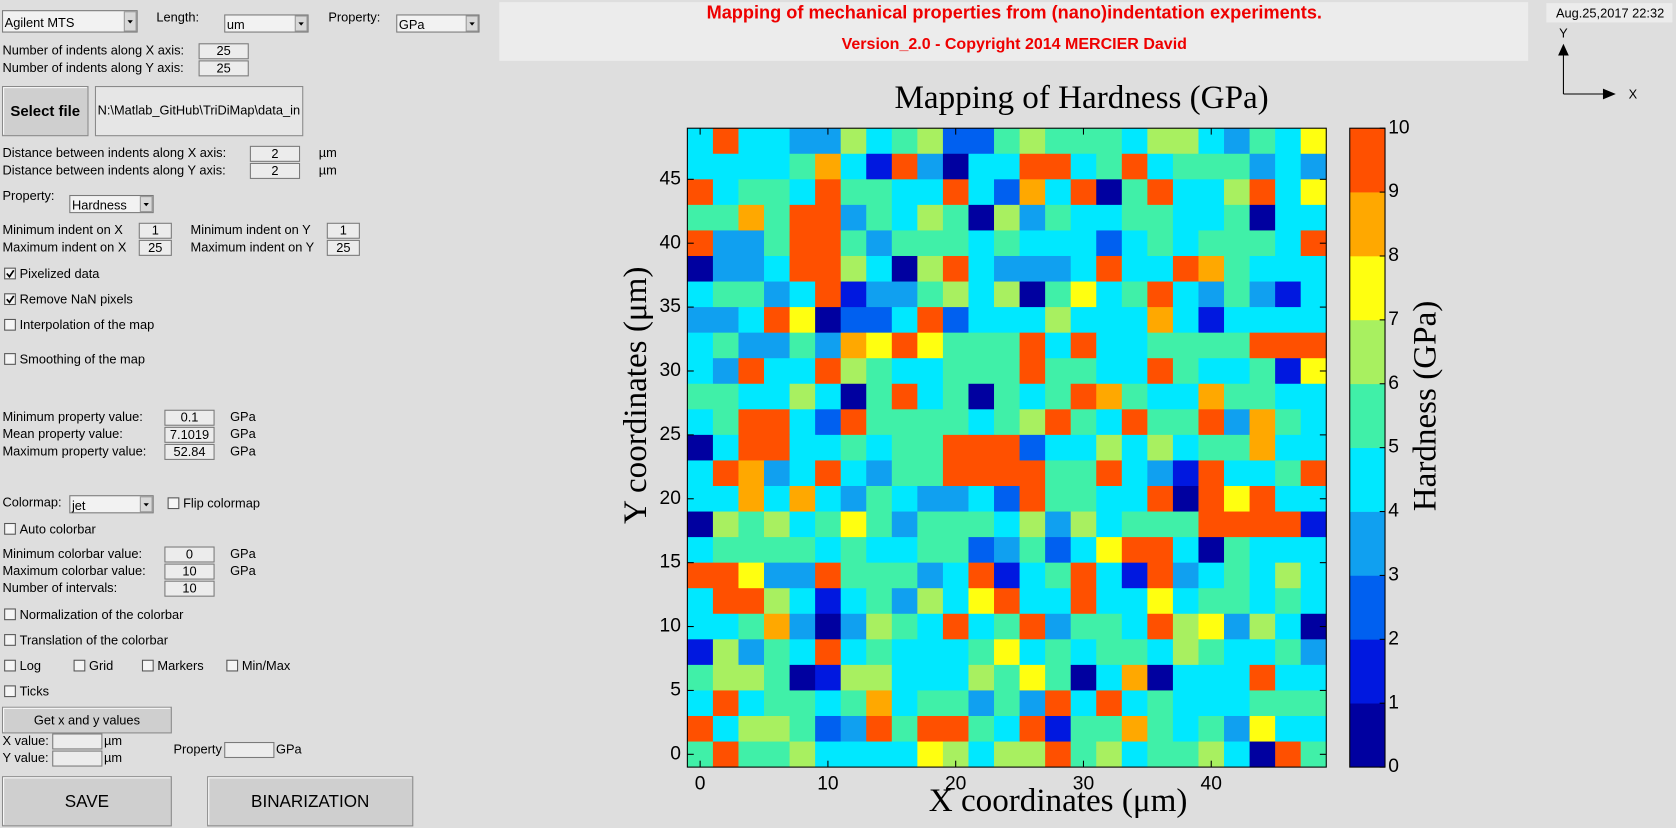  Describe the element at coordinates (1014, 31) in the screenshot. I see `header-box` at that location.